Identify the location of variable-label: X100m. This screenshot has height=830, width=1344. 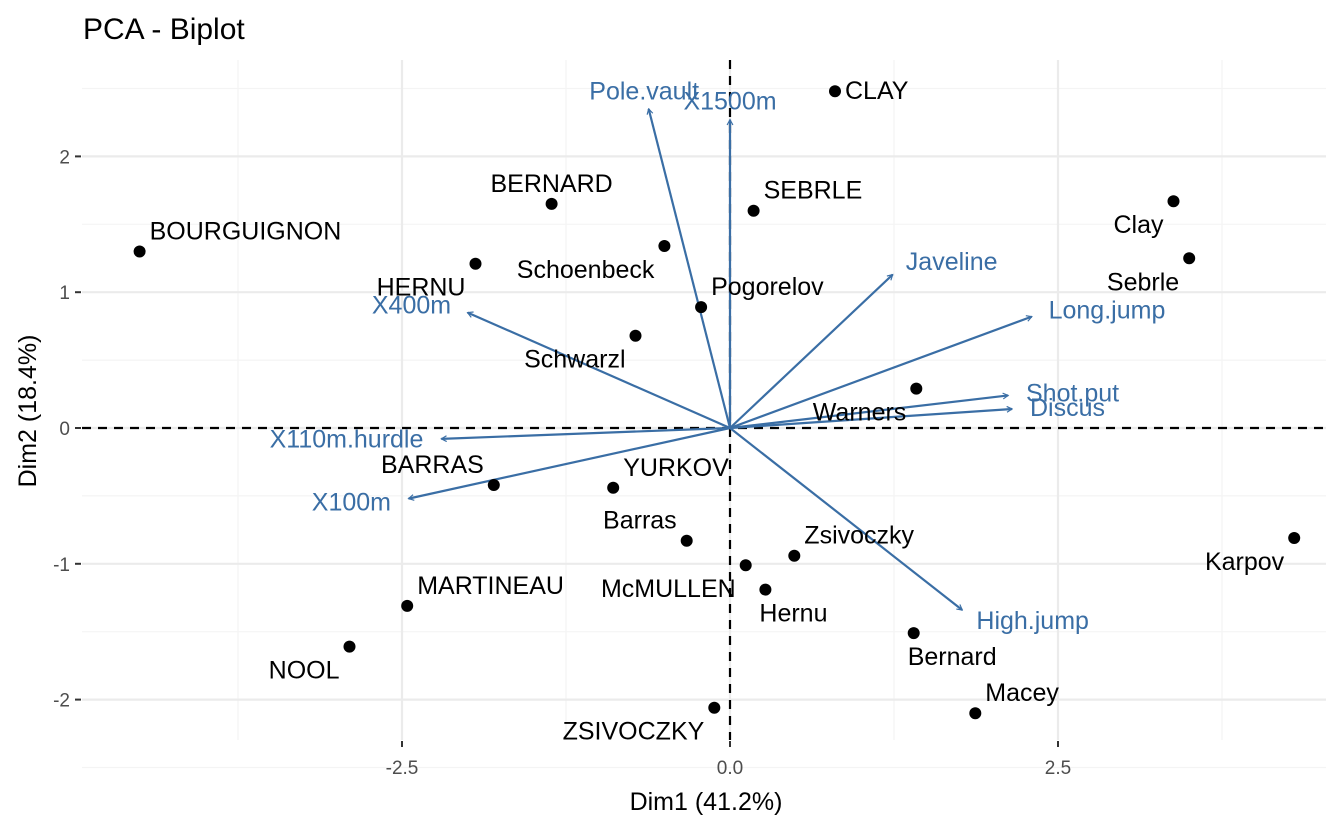
(351, 503).